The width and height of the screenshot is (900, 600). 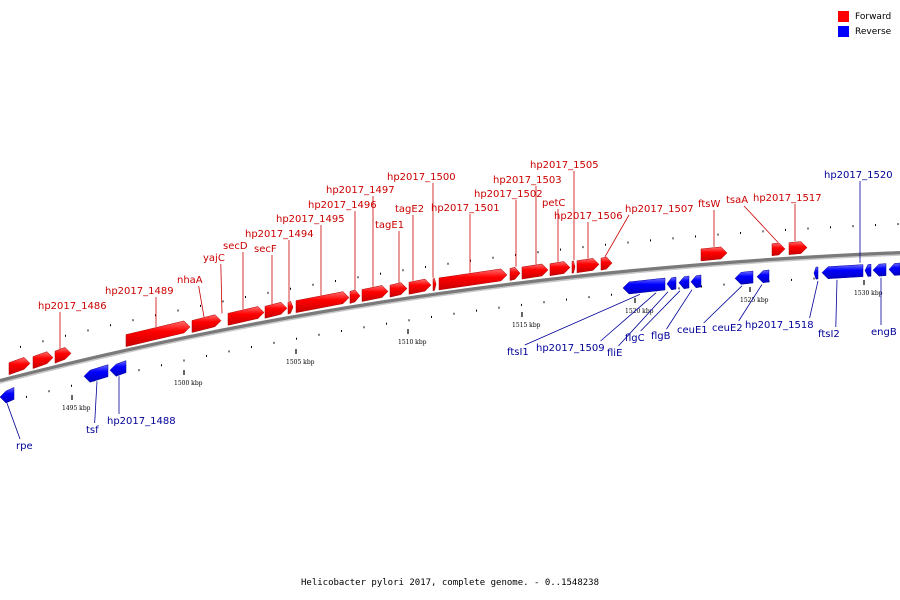 What do you see at coordinates (659, 209) in the screenshot?
I see `forward-gene-label: hp2017_1507` at bounding box center [659, 209].